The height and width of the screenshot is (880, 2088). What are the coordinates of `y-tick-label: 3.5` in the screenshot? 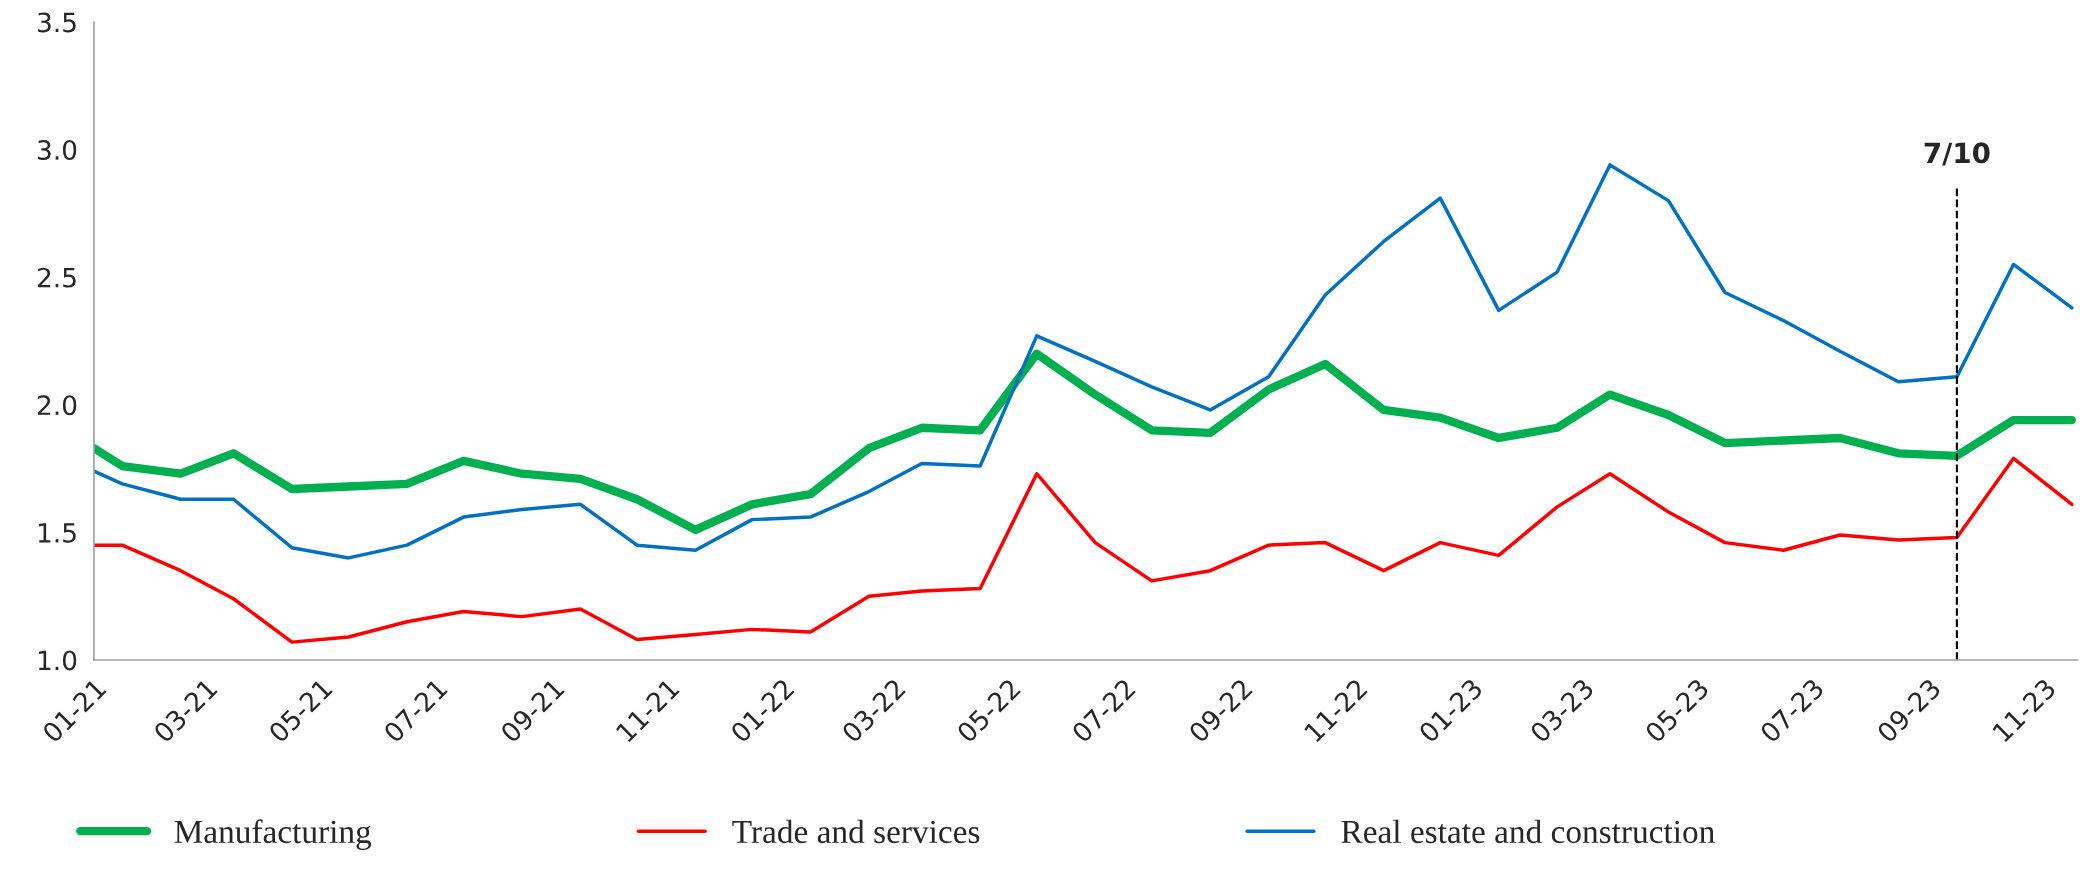 It's located at (57, 22).